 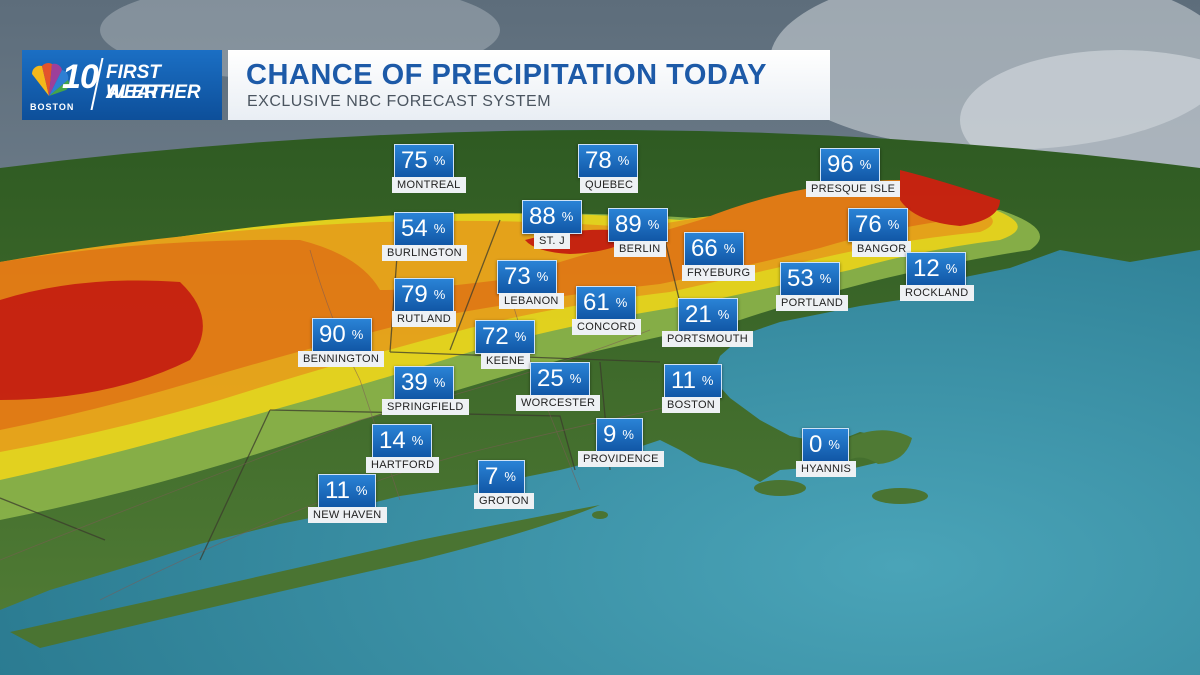 What do you see at coordinates (414, 382) in the screenshot?
I see `pct-value: 39` at bounding box center [414, 382].